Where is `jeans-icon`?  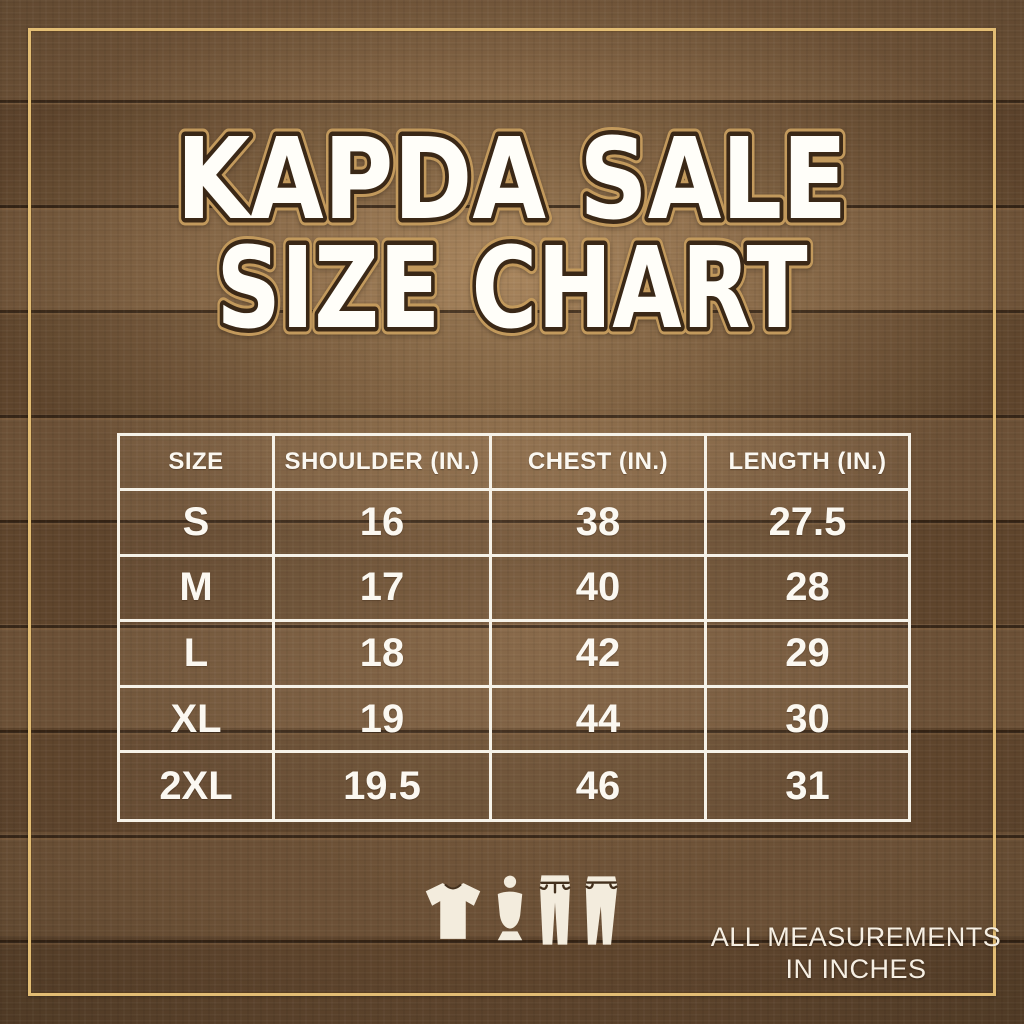
jeans-icon is located at coordinates (555, 910).